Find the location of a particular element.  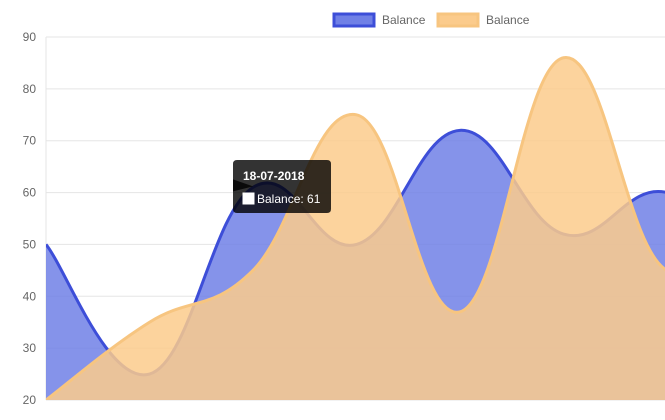

tooltip-swatch is located at coordinates (248, 198).